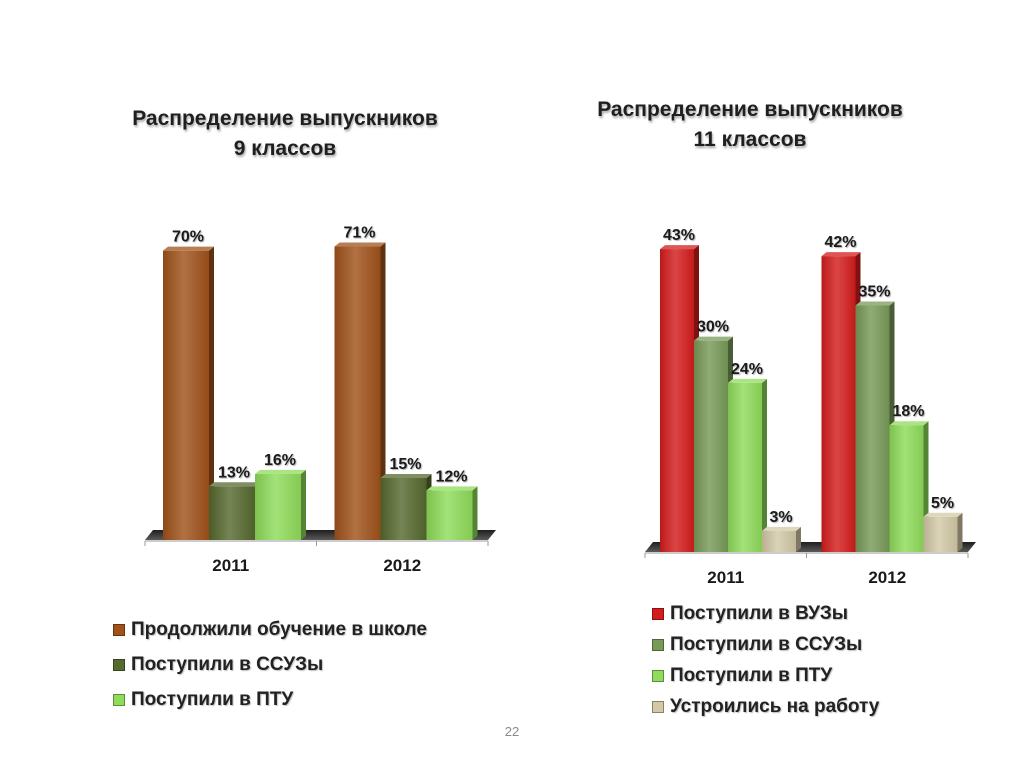 This screenshot has width=1024, height=768. I want to click on legend-item: Устроились на работу, so click(765, 706).